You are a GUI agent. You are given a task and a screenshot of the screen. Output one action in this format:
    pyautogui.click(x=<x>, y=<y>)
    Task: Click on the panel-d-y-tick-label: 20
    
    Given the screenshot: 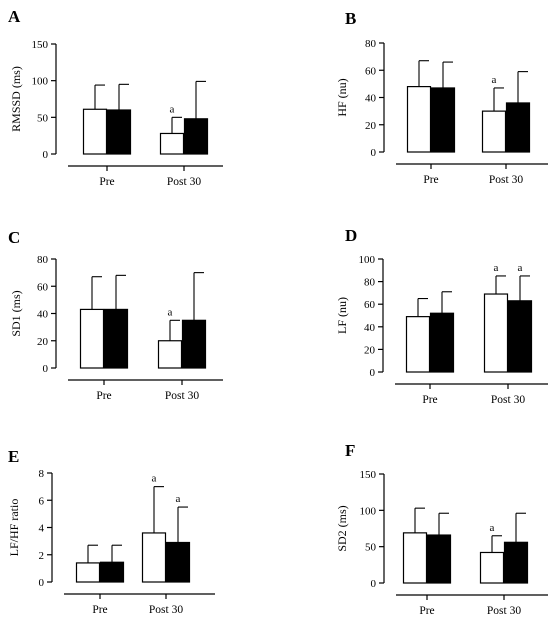 What is the action you would take?
    pyautogui.click(x=370, y=350)
    